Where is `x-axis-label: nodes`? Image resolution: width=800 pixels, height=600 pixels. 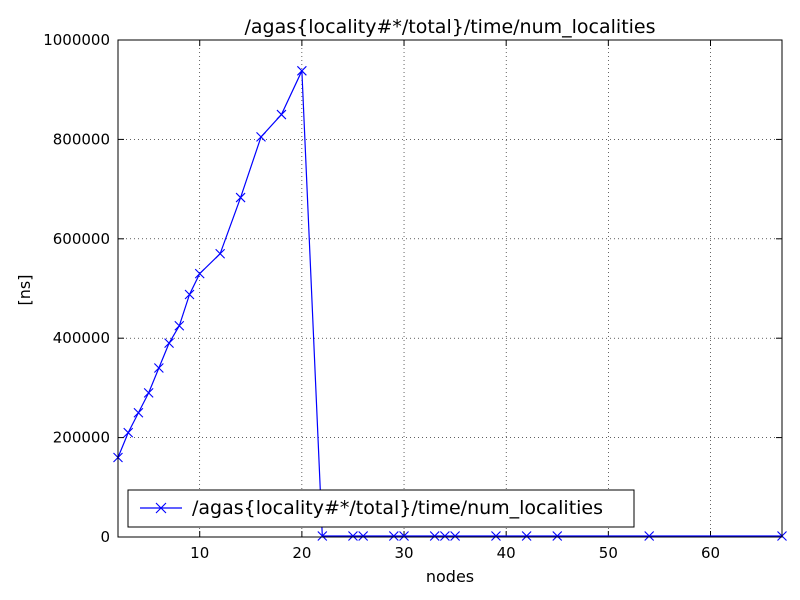
x-axis-label: nodes is located at coordinates (450, 576).